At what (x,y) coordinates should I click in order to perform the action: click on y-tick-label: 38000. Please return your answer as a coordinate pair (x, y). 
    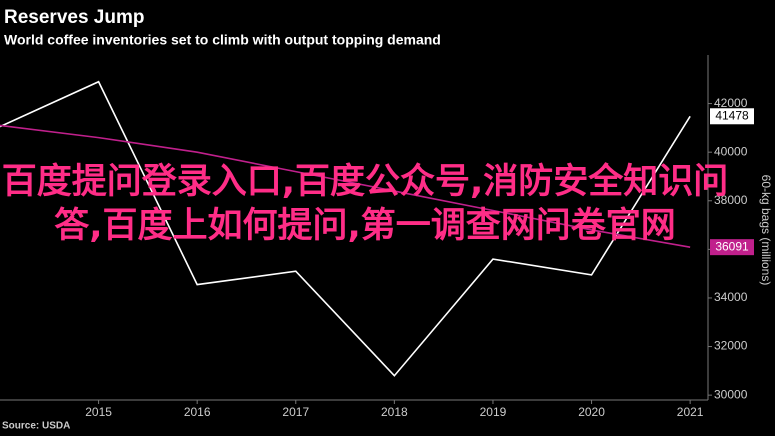
    Looking at the image, I should click on (731, 200).